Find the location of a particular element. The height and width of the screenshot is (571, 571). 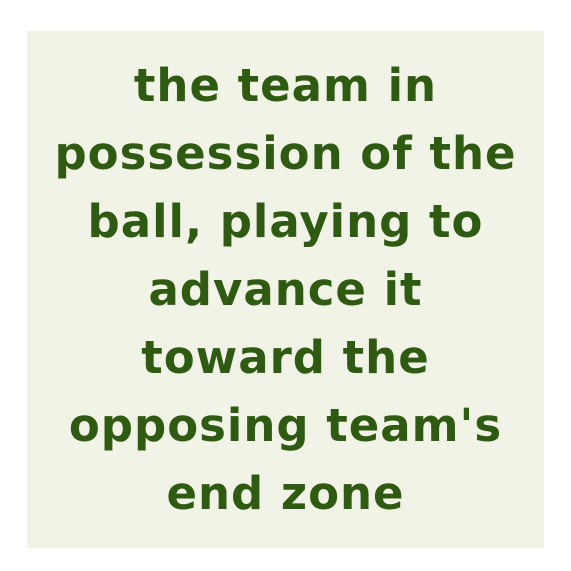

definition-line: ball, playing to is located at coordinates (285, 221).